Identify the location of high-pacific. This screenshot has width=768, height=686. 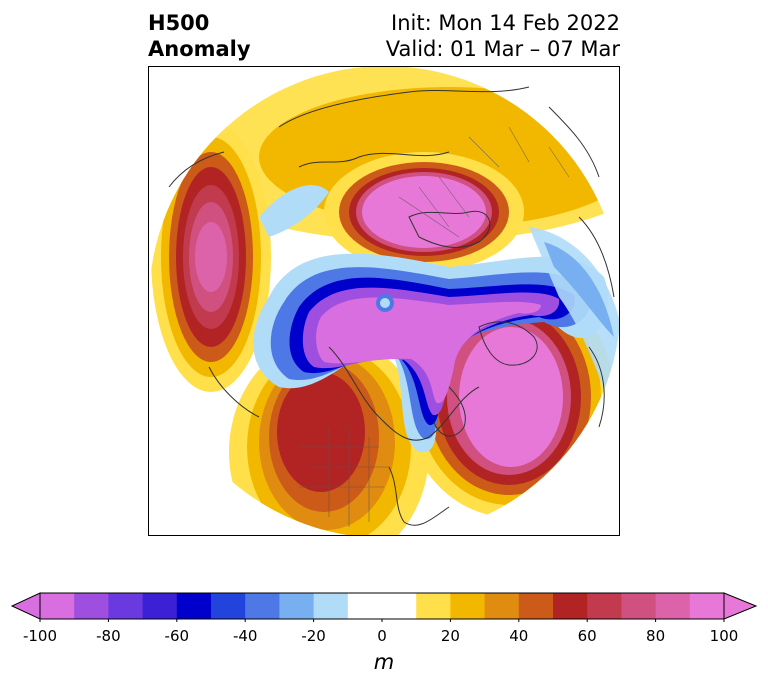
(211, 257).